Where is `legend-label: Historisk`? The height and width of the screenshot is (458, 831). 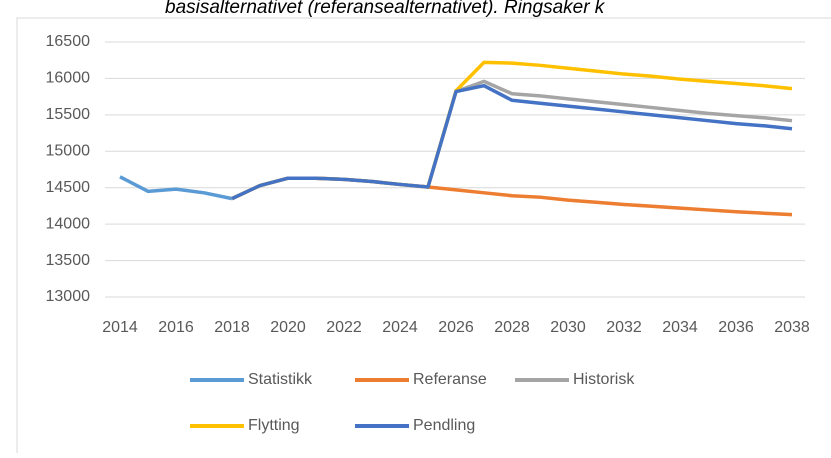
legend-label: Historisk is located at coordinates (604, 379).